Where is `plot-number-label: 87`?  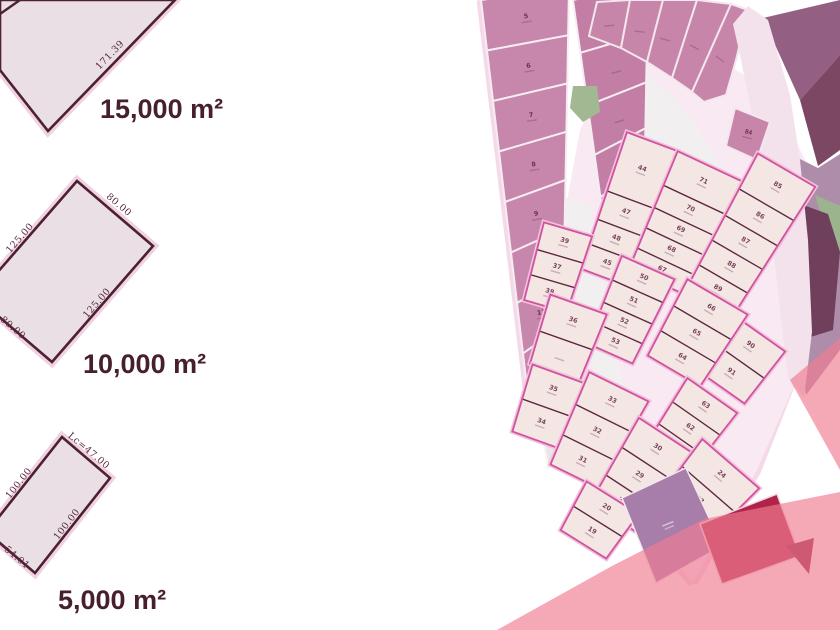
plot-number-label: 87 is located at coordinates (746, 240).